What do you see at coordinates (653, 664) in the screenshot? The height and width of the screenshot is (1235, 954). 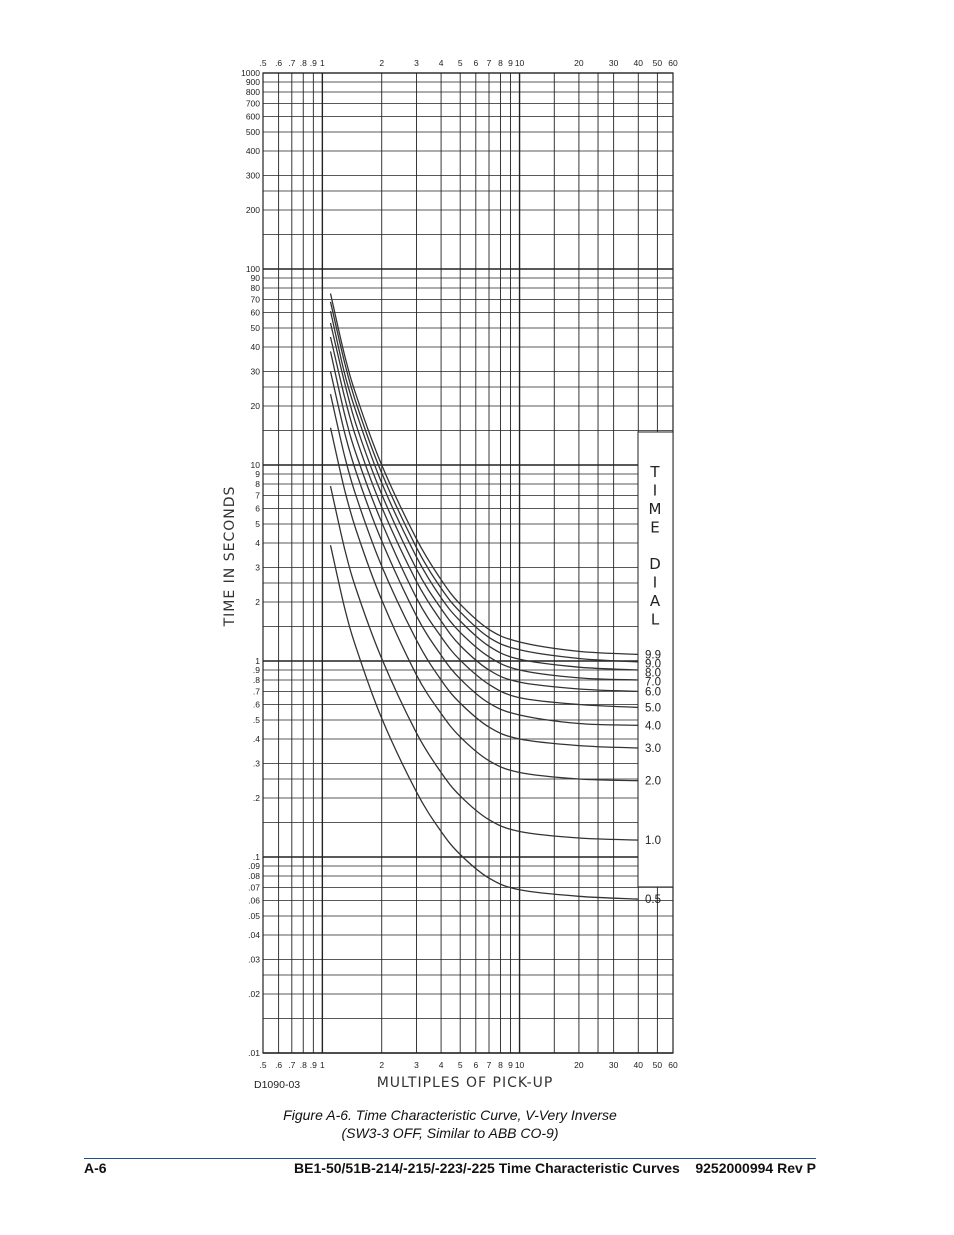 I see `time-dial-label: 9.0` at bounding box center [653, 664].